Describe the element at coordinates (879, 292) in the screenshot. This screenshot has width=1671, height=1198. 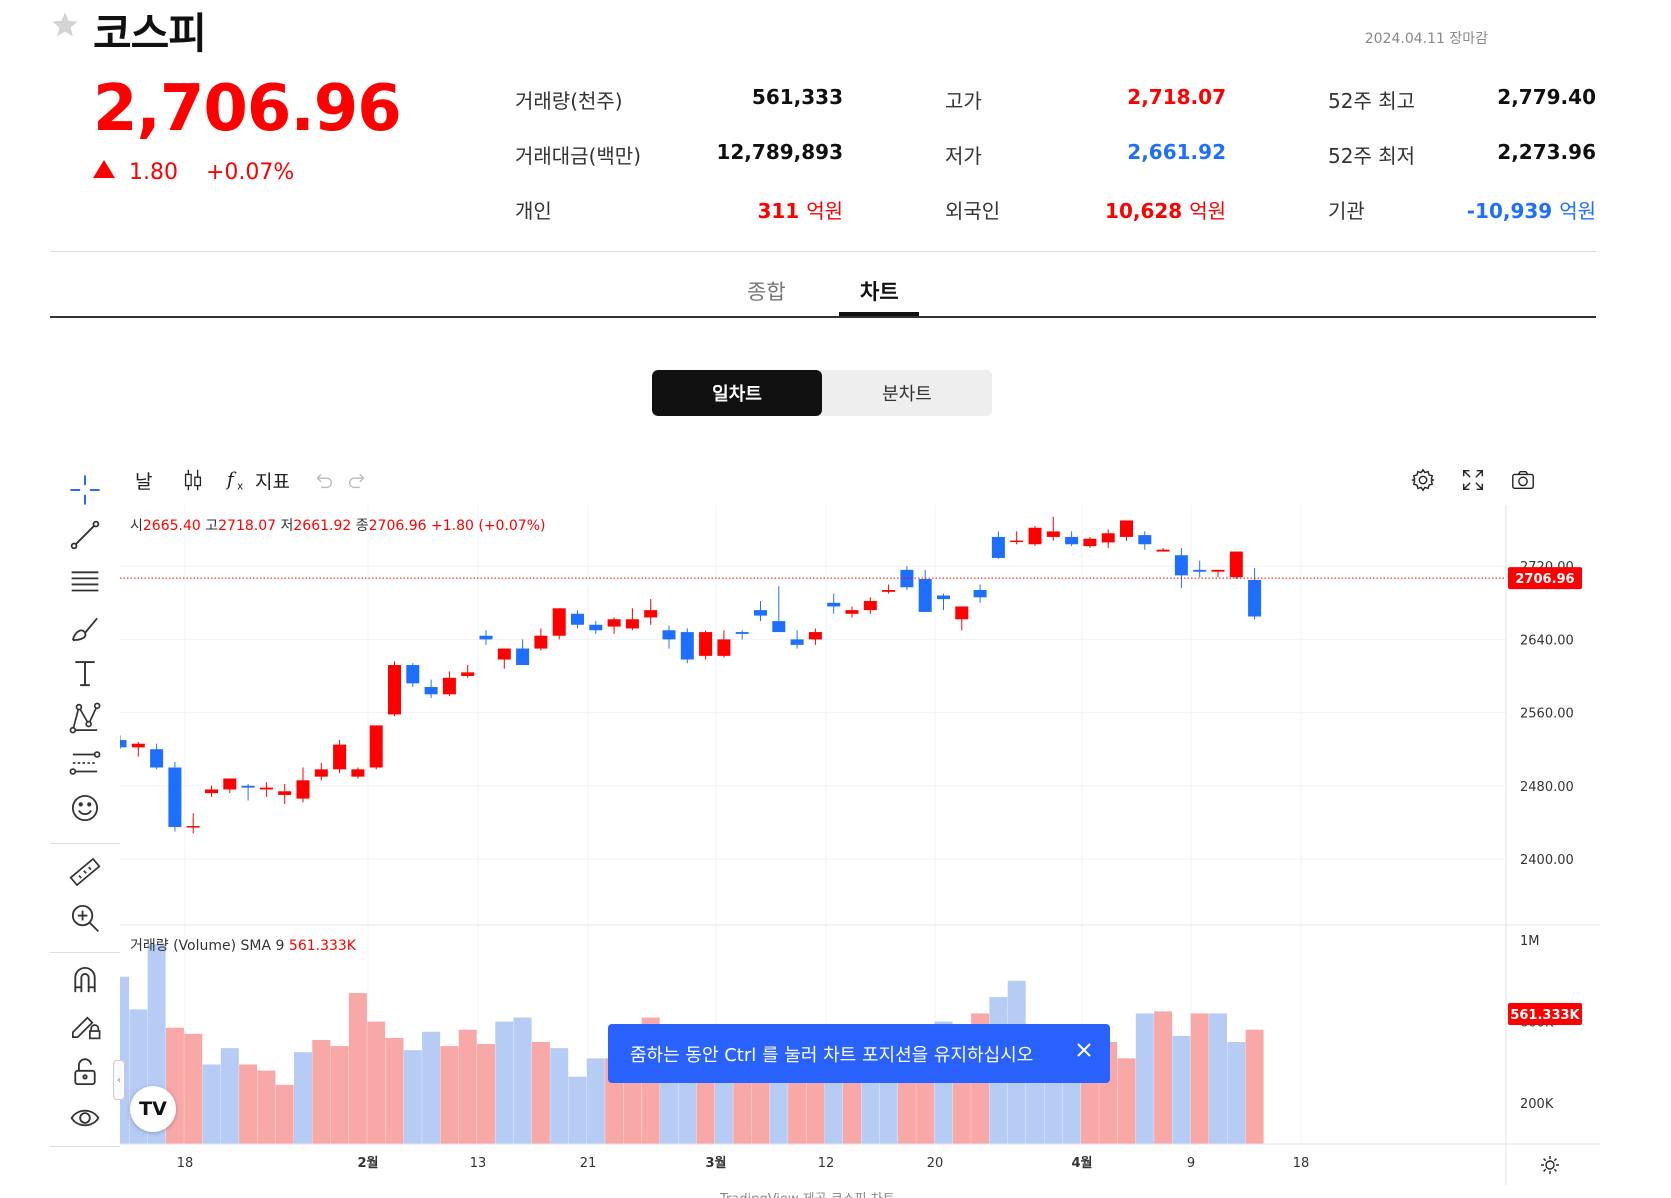
I see `tab-chart: 차트` at that location.